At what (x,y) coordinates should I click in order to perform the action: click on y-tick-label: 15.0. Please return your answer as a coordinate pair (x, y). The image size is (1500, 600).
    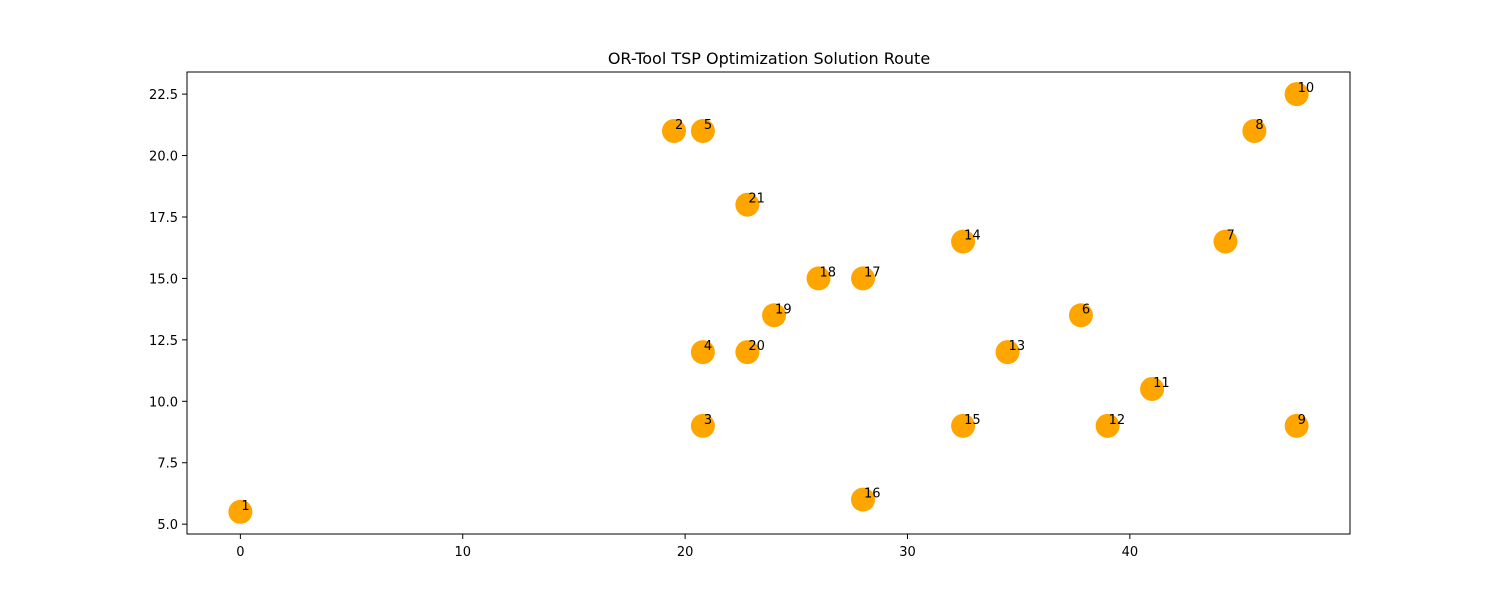
    Looking at the image, I should click on (163, 279).